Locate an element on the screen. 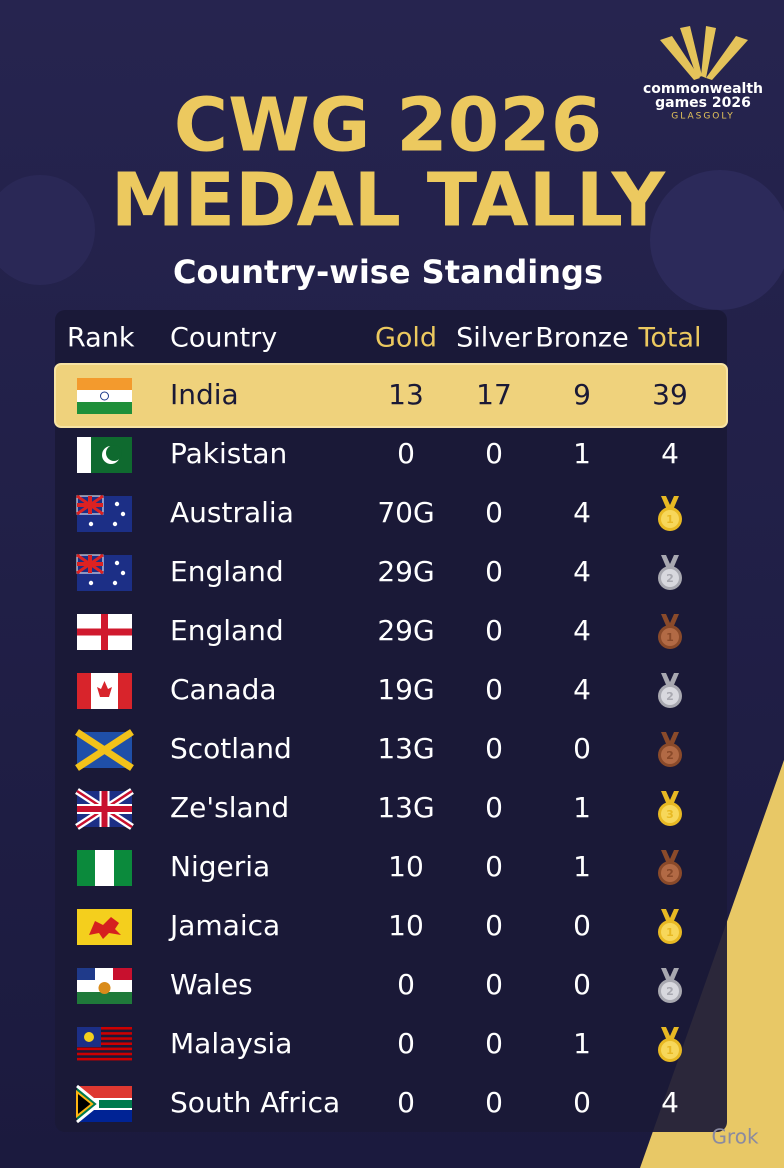 The height and width of the screenshot is (1168, 784). decor is located at coordinates (47, 230).